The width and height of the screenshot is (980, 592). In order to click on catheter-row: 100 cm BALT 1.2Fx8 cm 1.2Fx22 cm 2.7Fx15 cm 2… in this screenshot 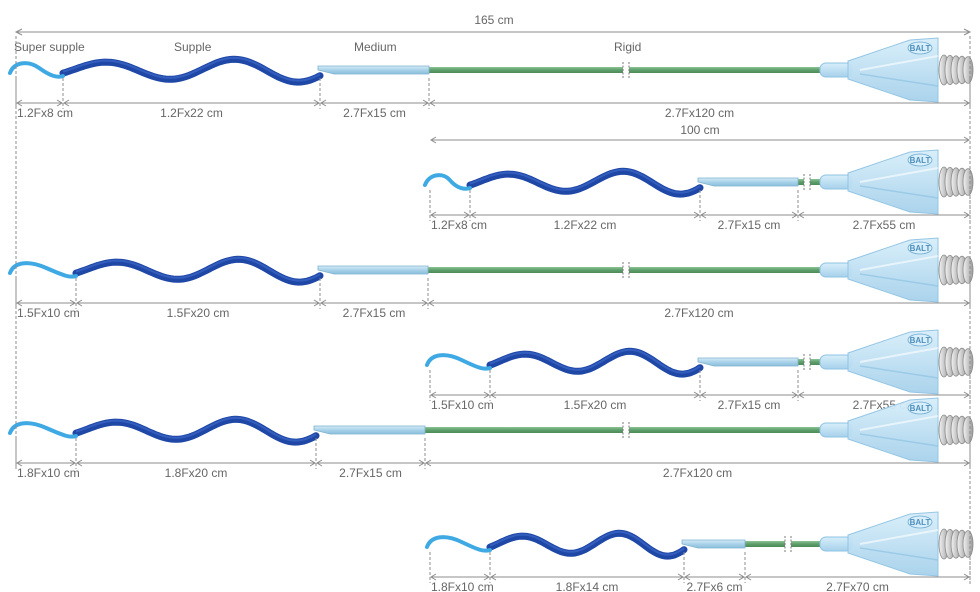, I will do `click(698, 177)`.